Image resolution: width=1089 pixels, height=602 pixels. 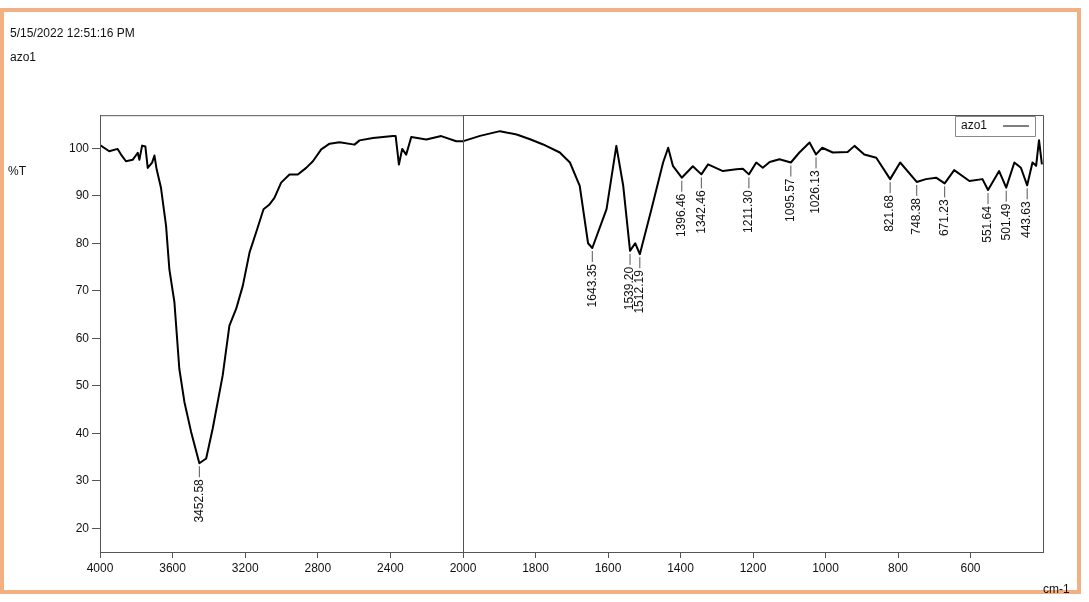 What do you see at coordinates (608, 567) in the screenshot?
I see `x-tick-label: 1600` at bounding box center [608, 567].